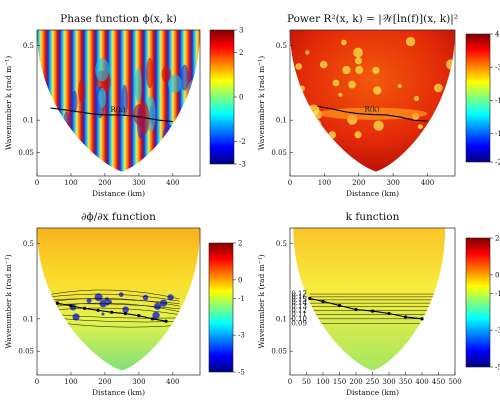 The width and height of the screenshot is (500, 413). What do you see at coordinates (299, 303) in the screenshot?
I see `contour-level-label: 0.14` at bounding box center [299, 303].